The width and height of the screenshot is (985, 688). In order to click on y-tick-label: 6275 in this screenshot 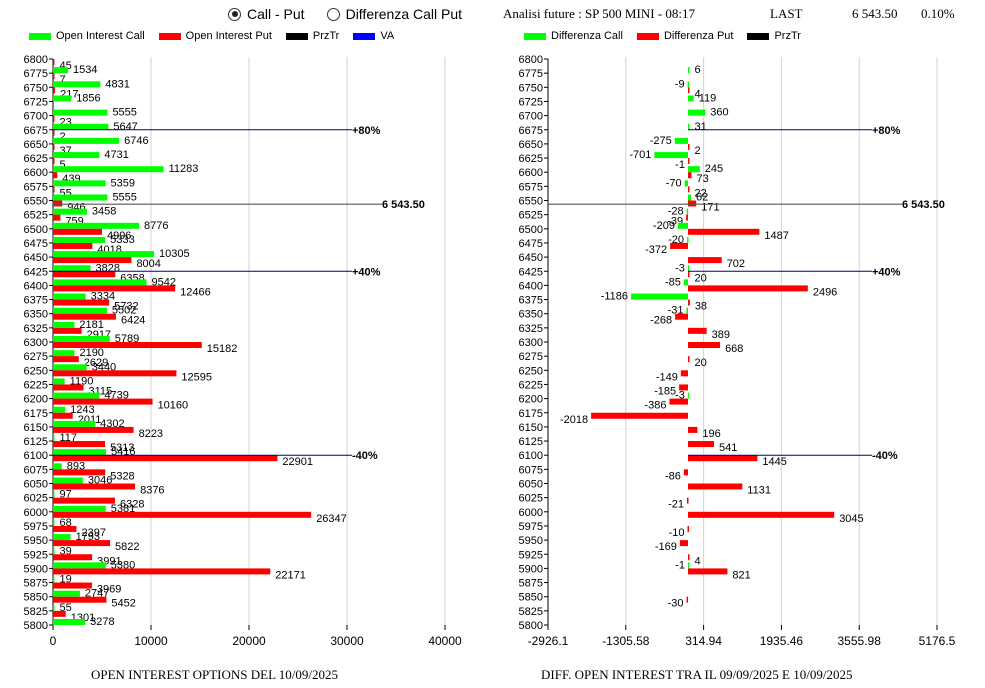, I will do `click(36, 357)`.